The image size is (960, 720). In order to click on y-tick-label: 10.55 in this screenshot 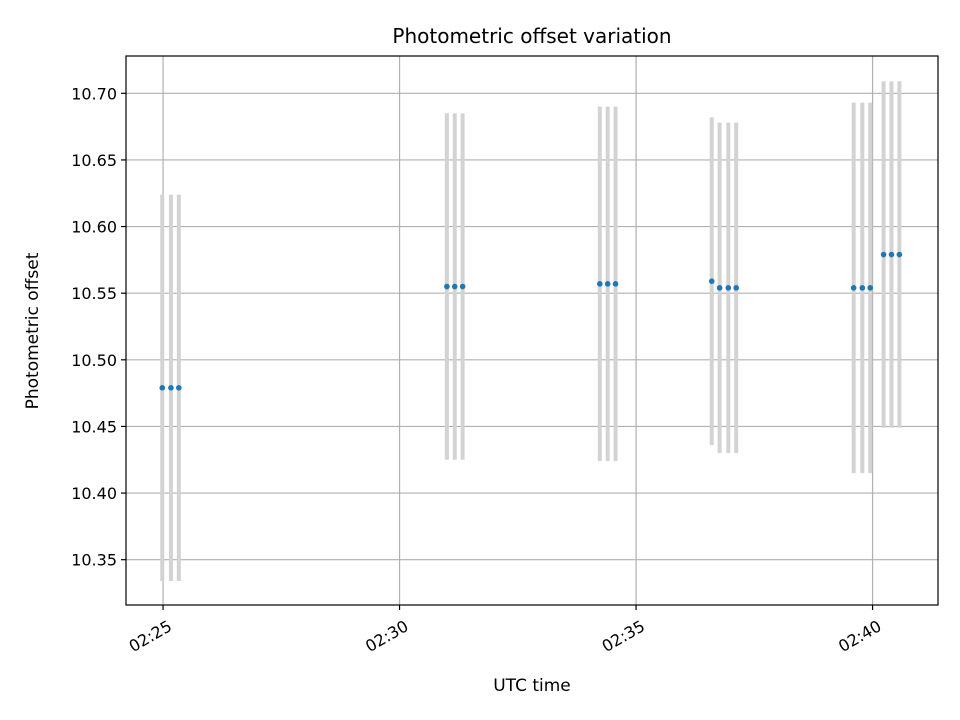, I will do `click(94, 293)`.